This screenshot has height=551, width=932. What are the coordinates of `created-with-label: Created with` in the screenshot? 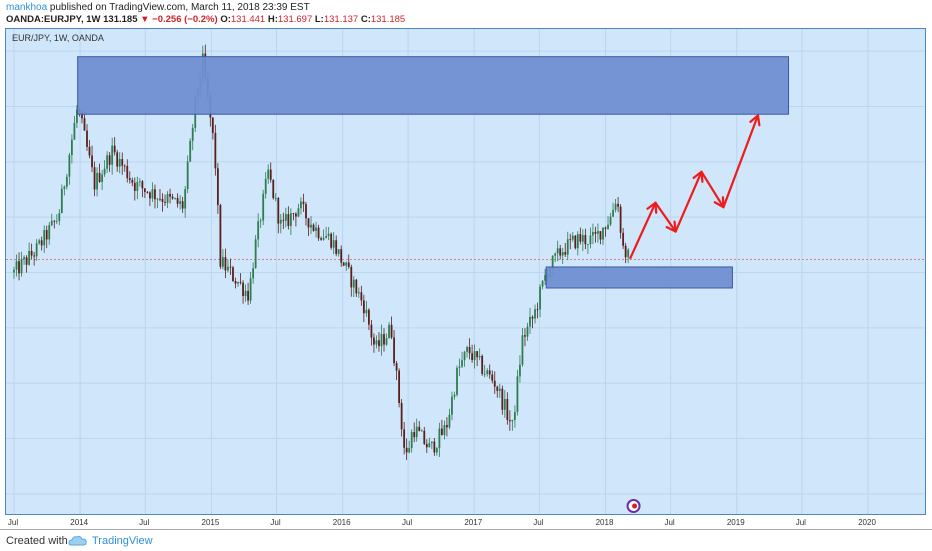 It's located at (37, 541).